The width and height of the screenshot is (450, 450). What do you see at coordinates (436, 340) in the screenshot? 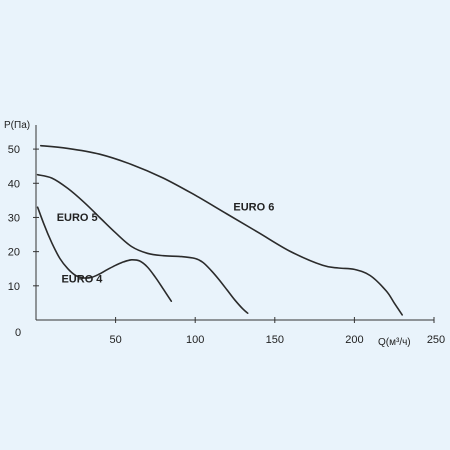
I see `x-tick-label: 250` at bounding box center [436, 340].